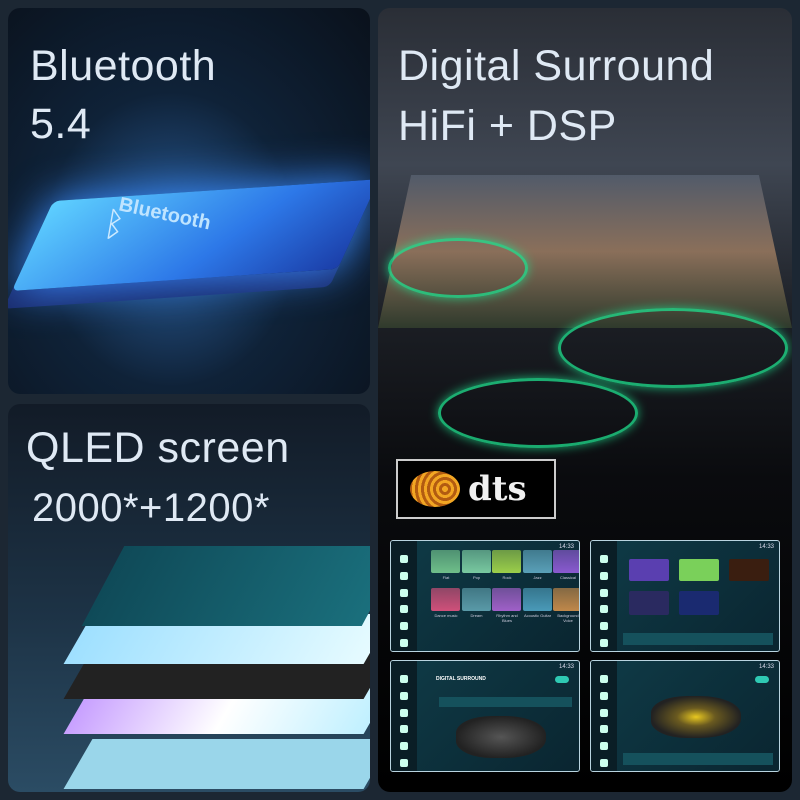  I want to click on eq-preset-label: Rock, so click(507, 577).